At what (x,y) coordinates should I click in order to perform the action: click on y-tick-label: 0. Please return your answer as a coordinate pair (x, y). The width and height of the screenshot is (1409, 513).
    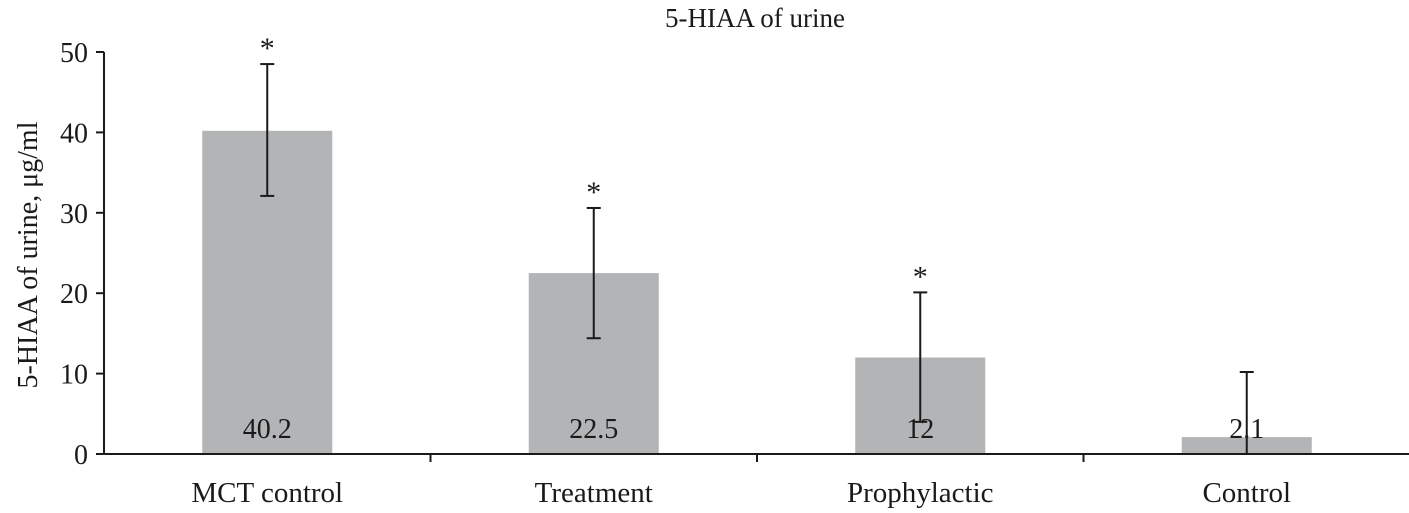
    Looking at the image, I should click on (81, 455).